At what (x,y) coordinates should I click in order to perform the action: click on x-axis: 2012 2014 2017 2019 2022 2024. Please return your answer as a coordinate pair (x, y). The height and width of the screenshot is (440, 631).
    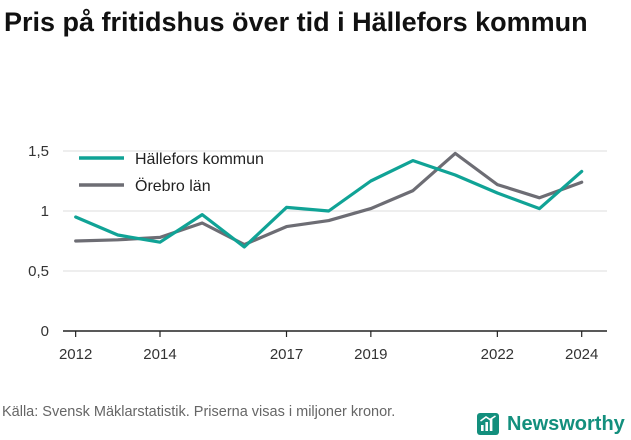
    Looking at the image, I should click on (328, 347).